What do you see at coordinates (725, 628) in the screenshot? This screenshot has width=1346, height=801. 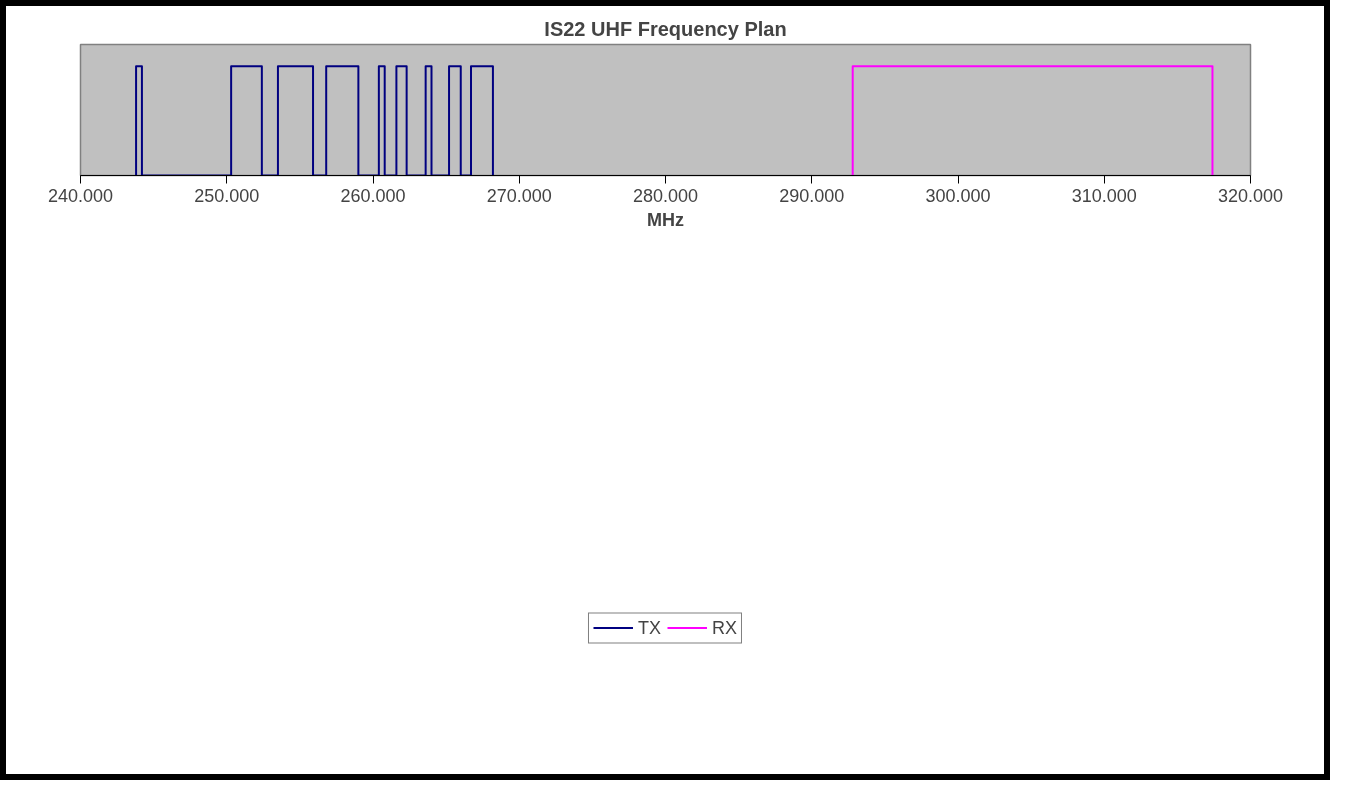 I see `legend-label: RX` at bounding box center [725, 628].